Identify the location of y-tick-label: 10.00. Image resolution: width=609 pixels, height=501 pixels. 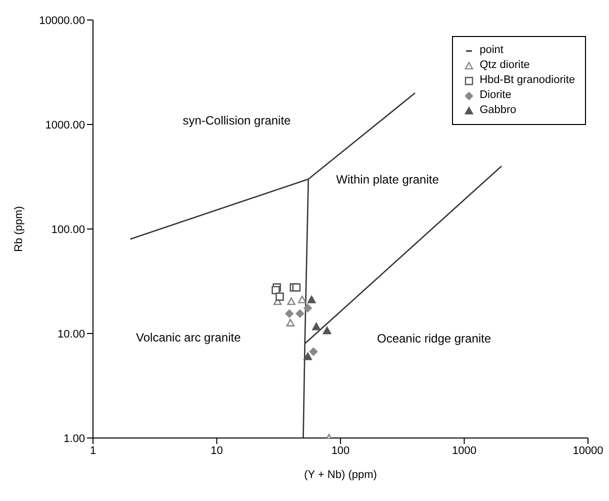
(71, 334).